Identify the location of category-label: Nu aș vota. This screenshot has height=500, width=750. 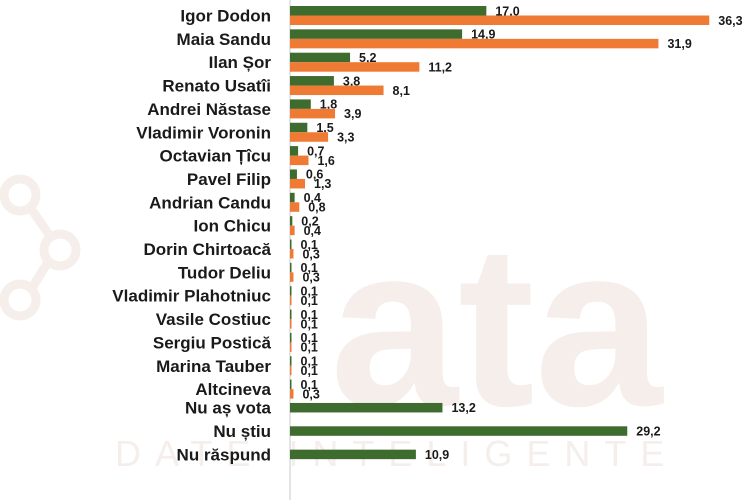
(228, 408).